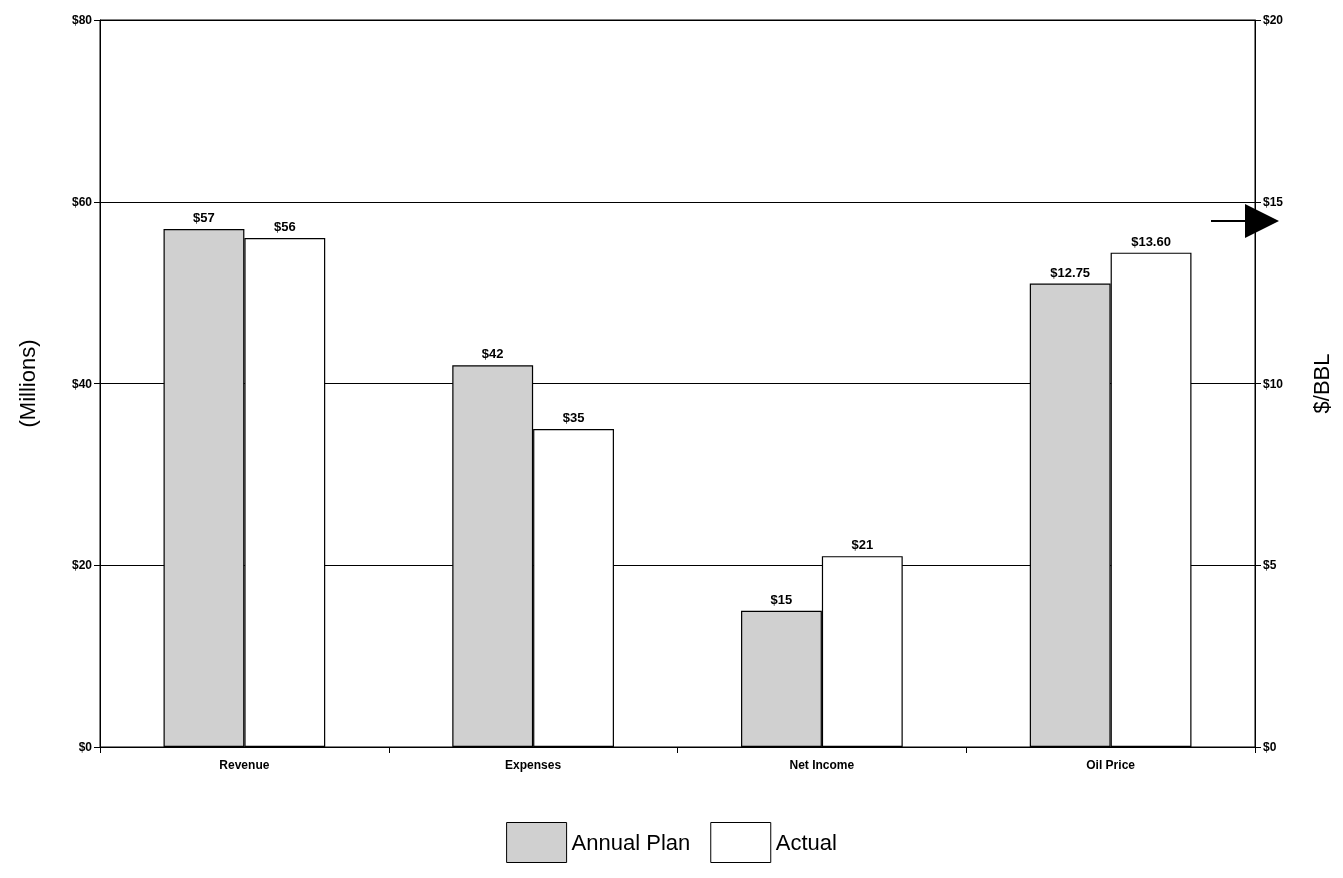 This screenshot has width=1343, height=878. What do you see at coordinates (822, 765) in the screenshot?
I see `x-tick-label: Net Income` at bounding box center [822, 765].